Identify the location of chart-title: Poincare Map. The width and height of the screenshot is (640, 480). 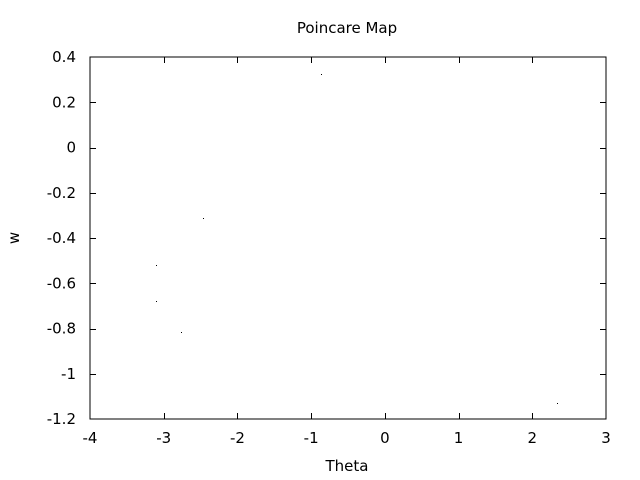
(347, 28).